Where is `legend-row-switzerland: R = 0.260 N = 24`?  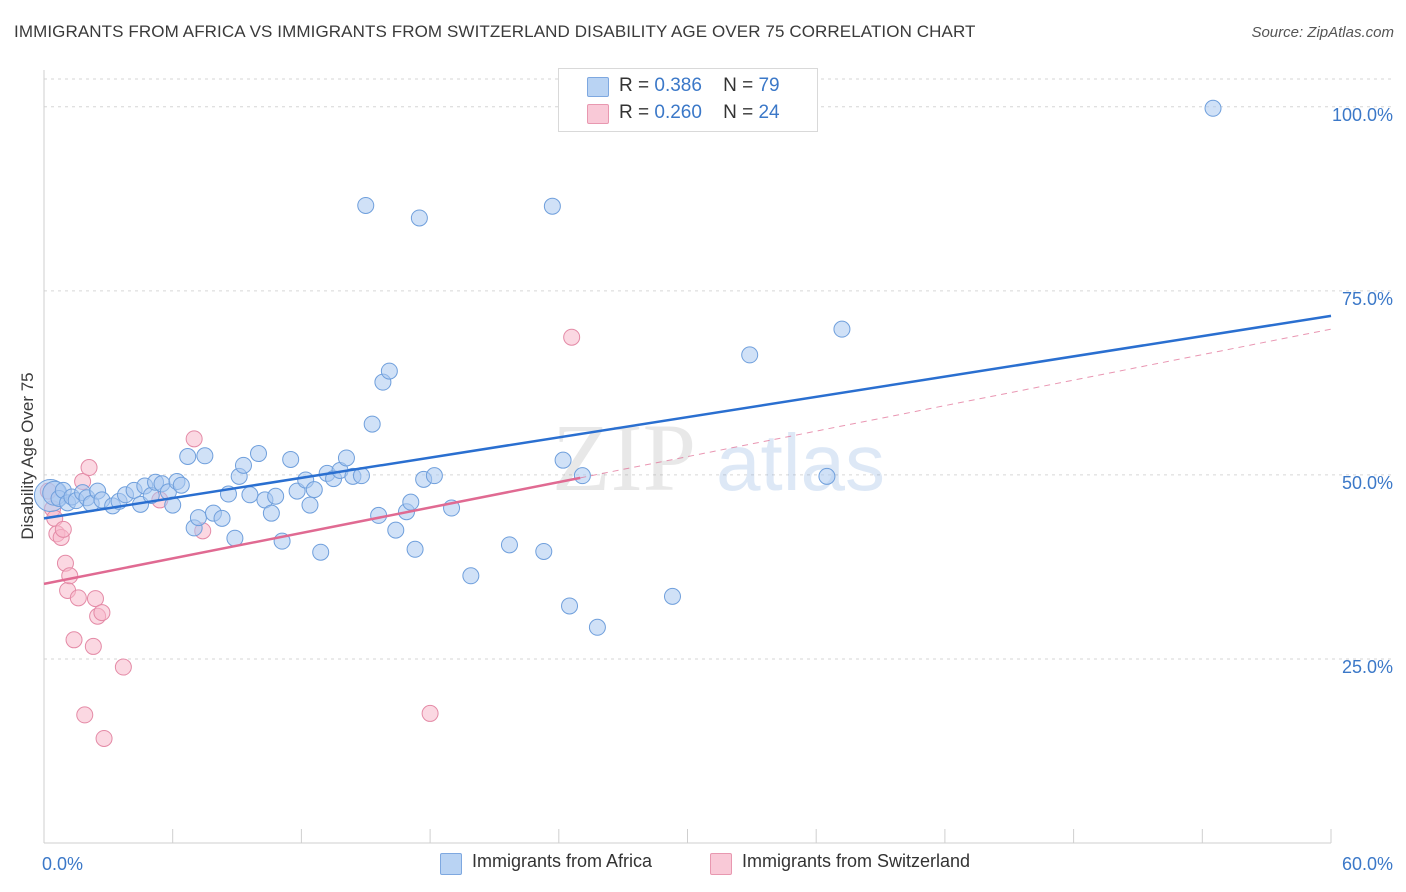
legend-row-switzerland: R = 0.260 N = 24 is located at coordinates (699, 113).